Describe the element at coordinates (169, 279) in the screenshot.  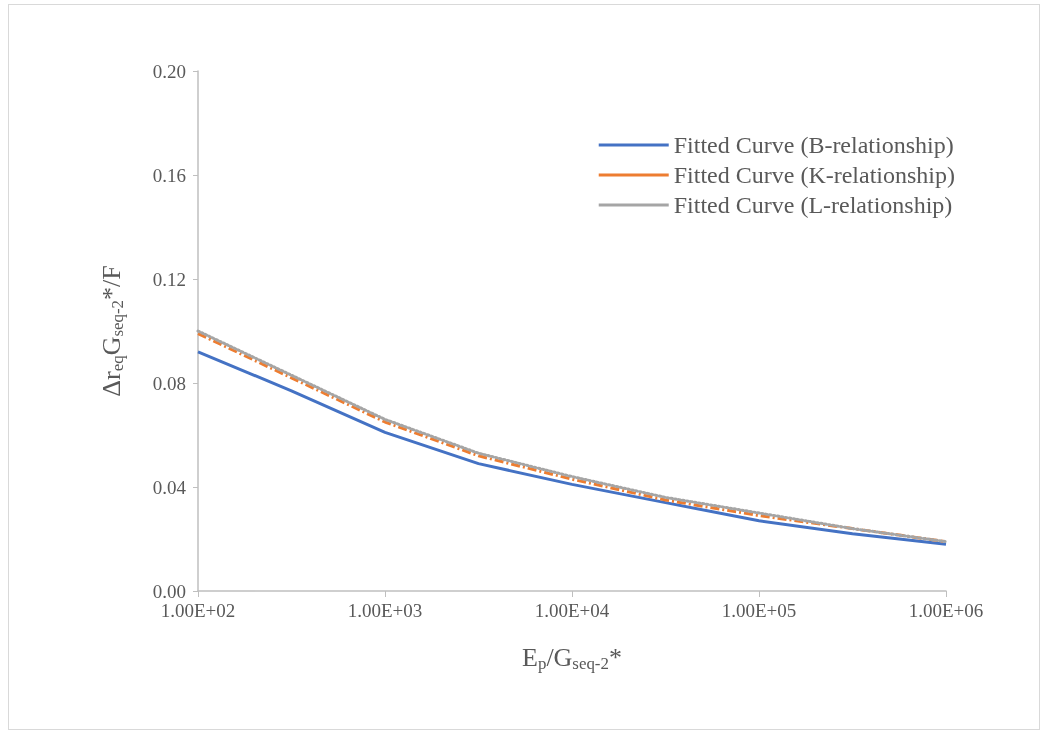
I see `y-tick-label: 0.12` at that location.